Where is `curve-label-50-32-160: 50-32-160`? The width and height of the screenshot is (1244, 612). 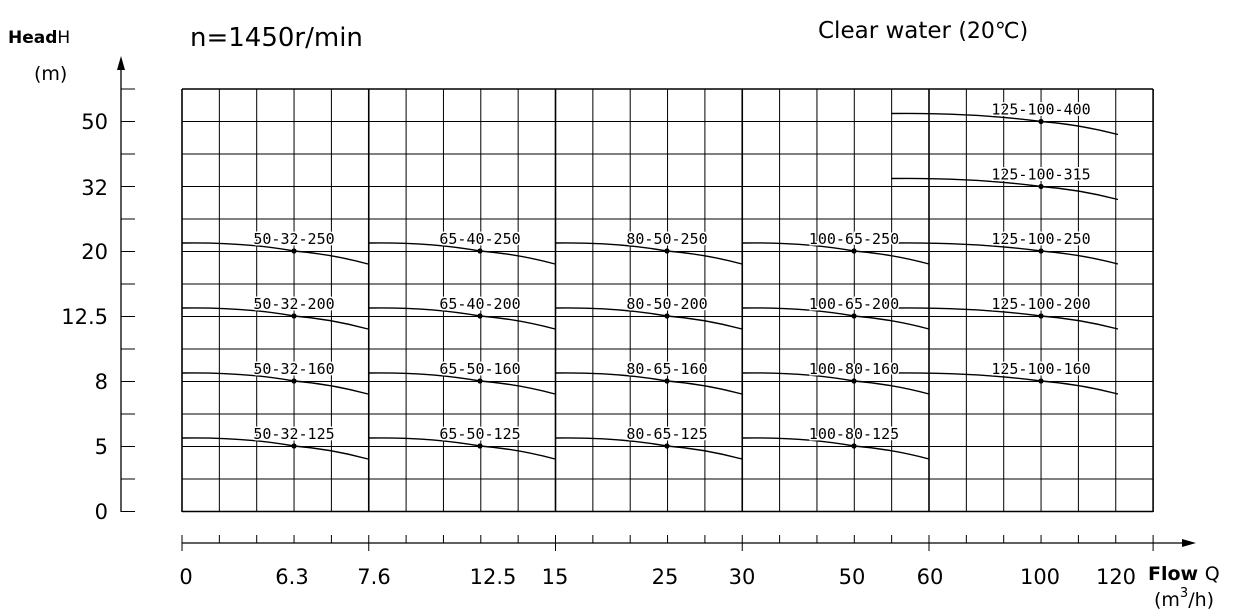 curve-label-50-32-160: 50-32-160 is located at coordinates (293, 369).